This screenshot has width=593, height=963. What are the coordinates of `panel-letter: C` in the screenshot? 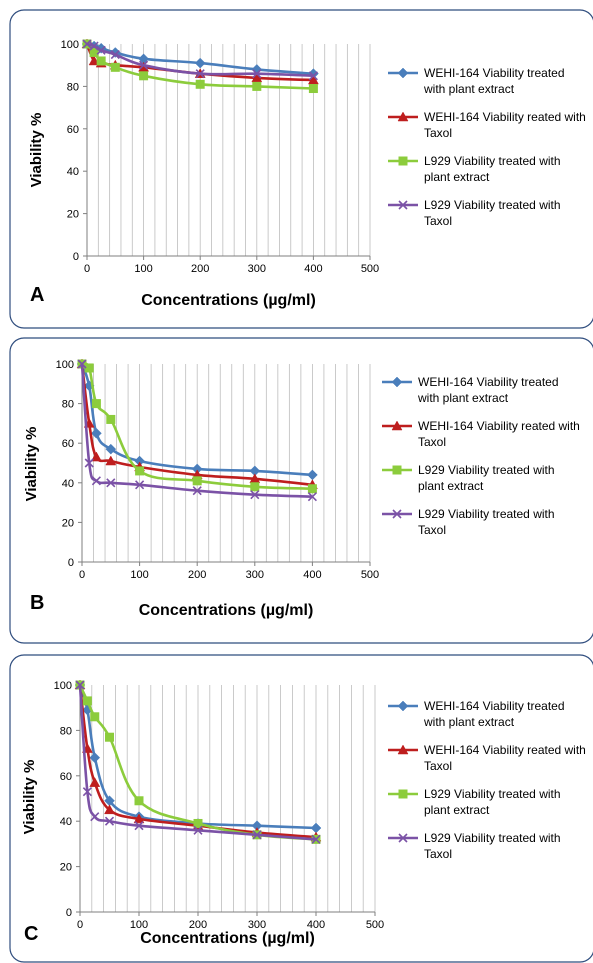 It's located at (31, 934).